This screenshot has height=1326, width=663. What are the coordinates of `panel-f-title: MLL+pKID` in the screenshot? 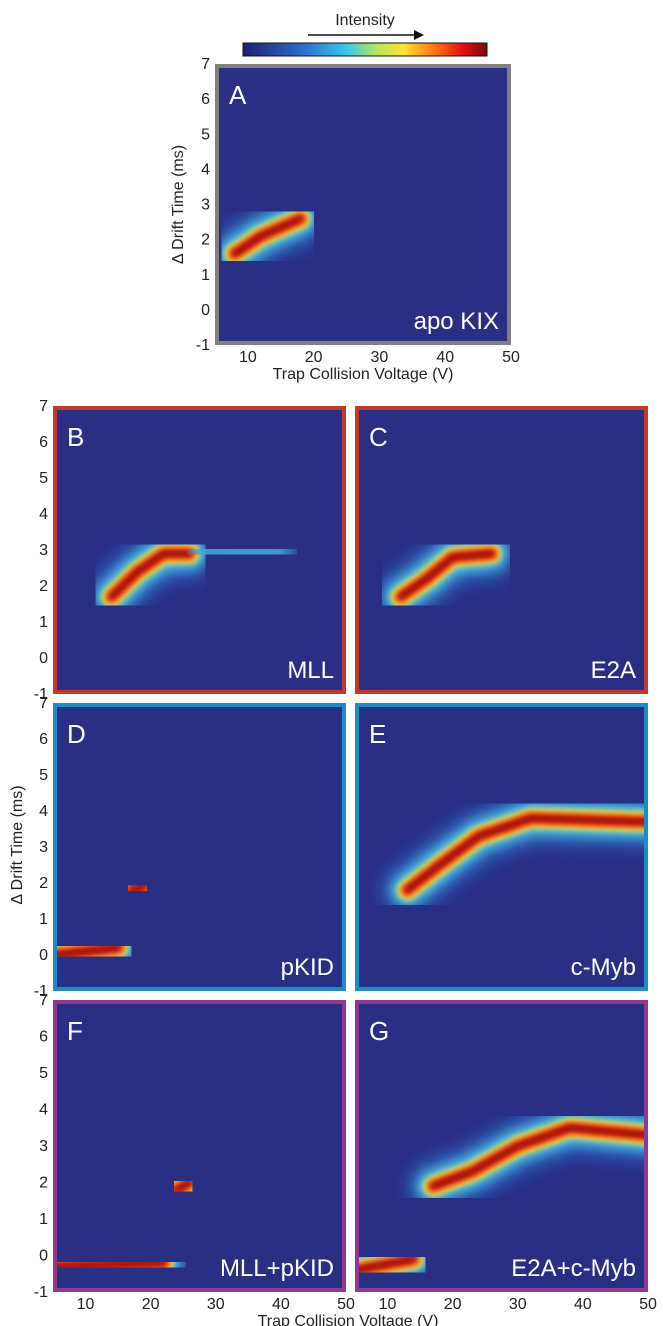 It's located at (277, 1268).